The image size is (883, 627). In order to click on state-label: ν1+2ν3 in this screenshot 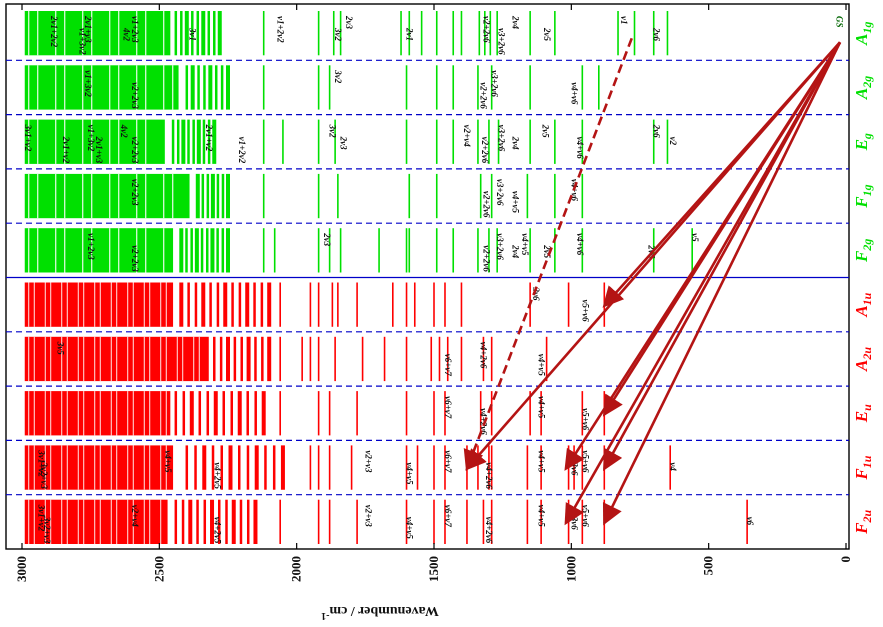, I will do `click(91, 246)`.